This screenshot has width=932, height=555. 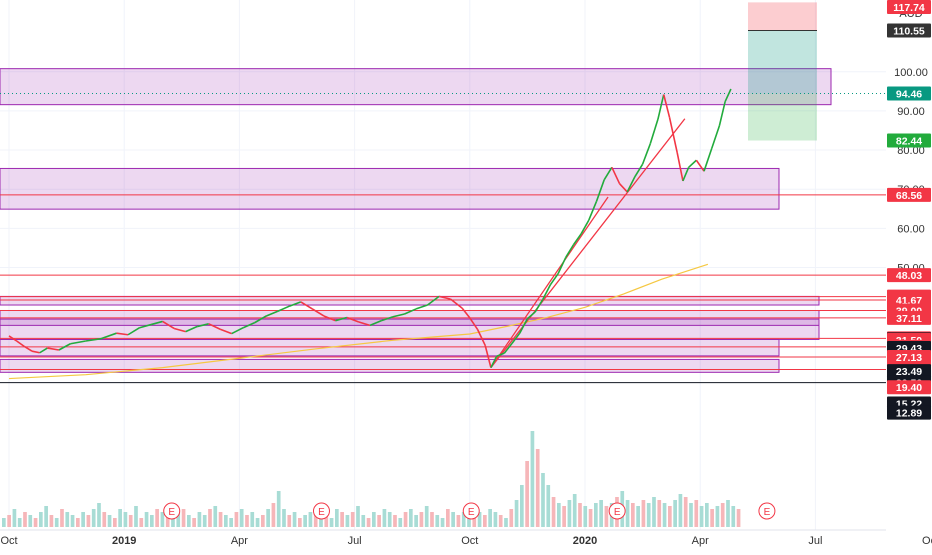 I want to click on earnings-marker-label: E, so click(x=471, y=512).